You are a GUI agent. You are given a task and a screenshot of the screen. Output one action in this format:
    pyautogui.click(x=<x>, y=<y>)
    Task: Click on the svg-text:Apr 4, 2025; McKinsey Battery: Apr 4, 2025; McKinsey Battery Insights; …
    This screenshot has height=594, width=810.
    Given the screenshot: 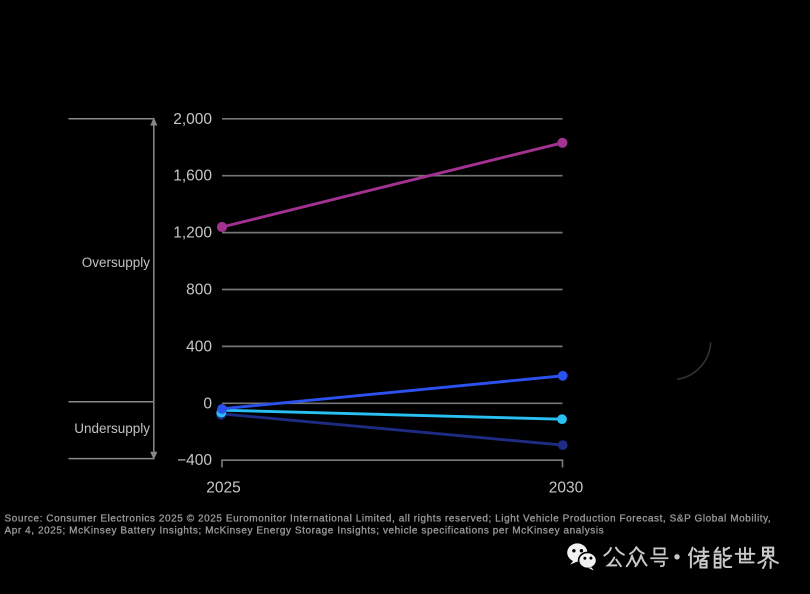 What is the action you would take?
    pyautogui.click(x=305, y=530)
    